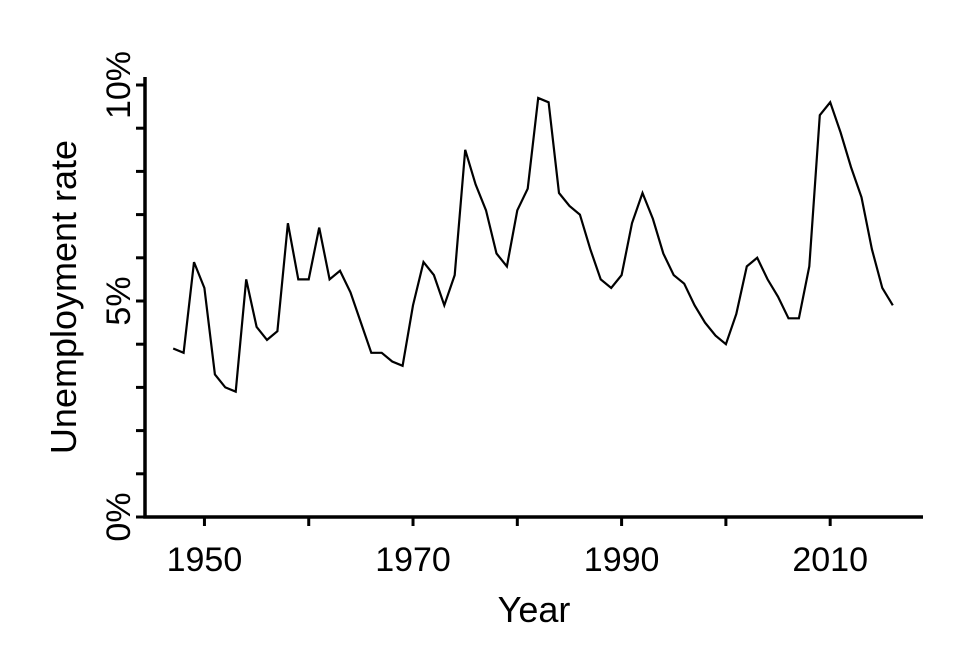  What do you see at coordinates (517, 521) in the screenshot?
I see `x-axis-ticks` at bounding box center [517, 521].